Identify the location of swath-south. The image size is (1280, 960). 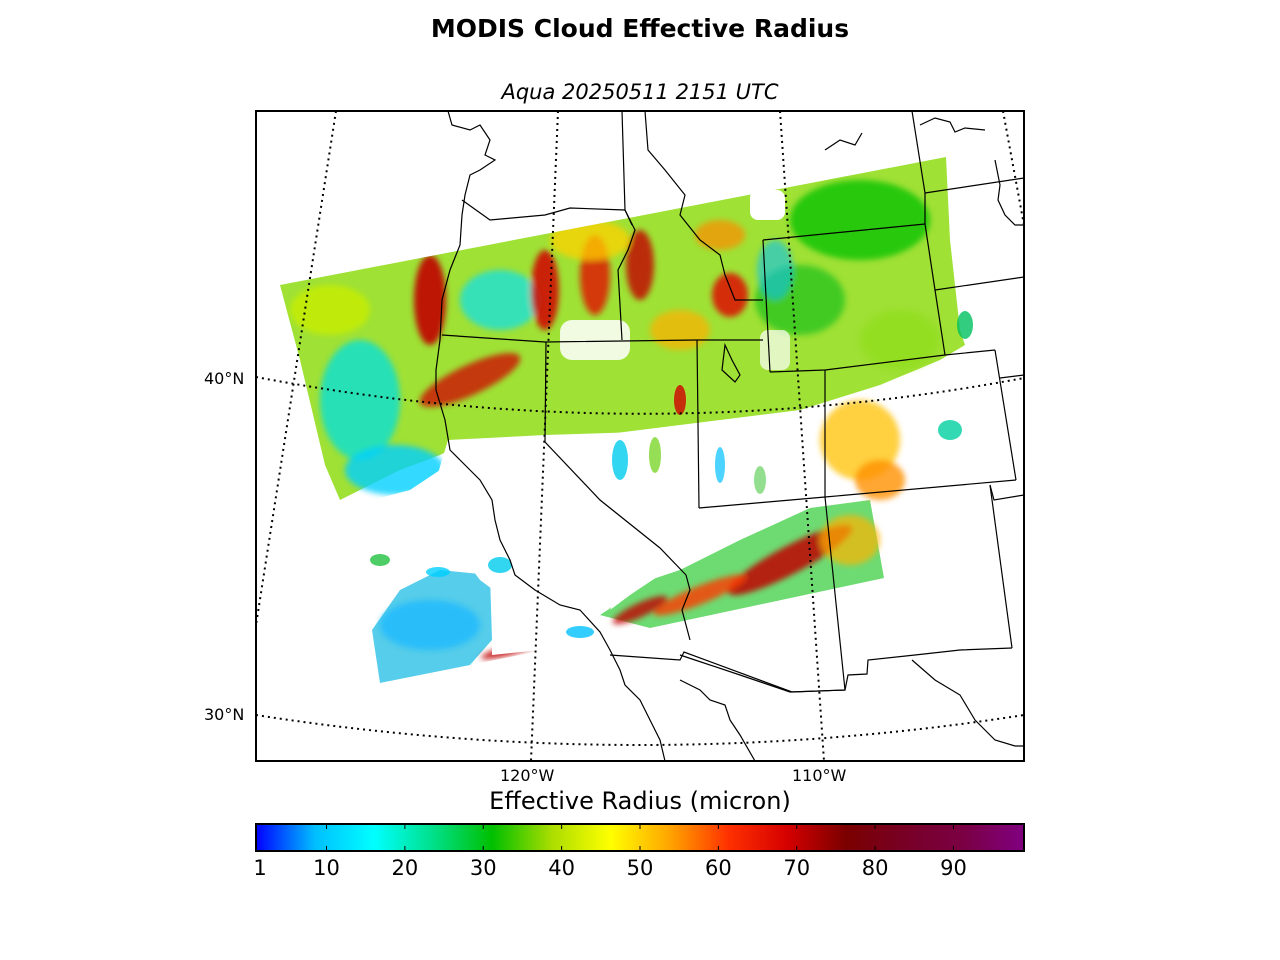
(742, 564).